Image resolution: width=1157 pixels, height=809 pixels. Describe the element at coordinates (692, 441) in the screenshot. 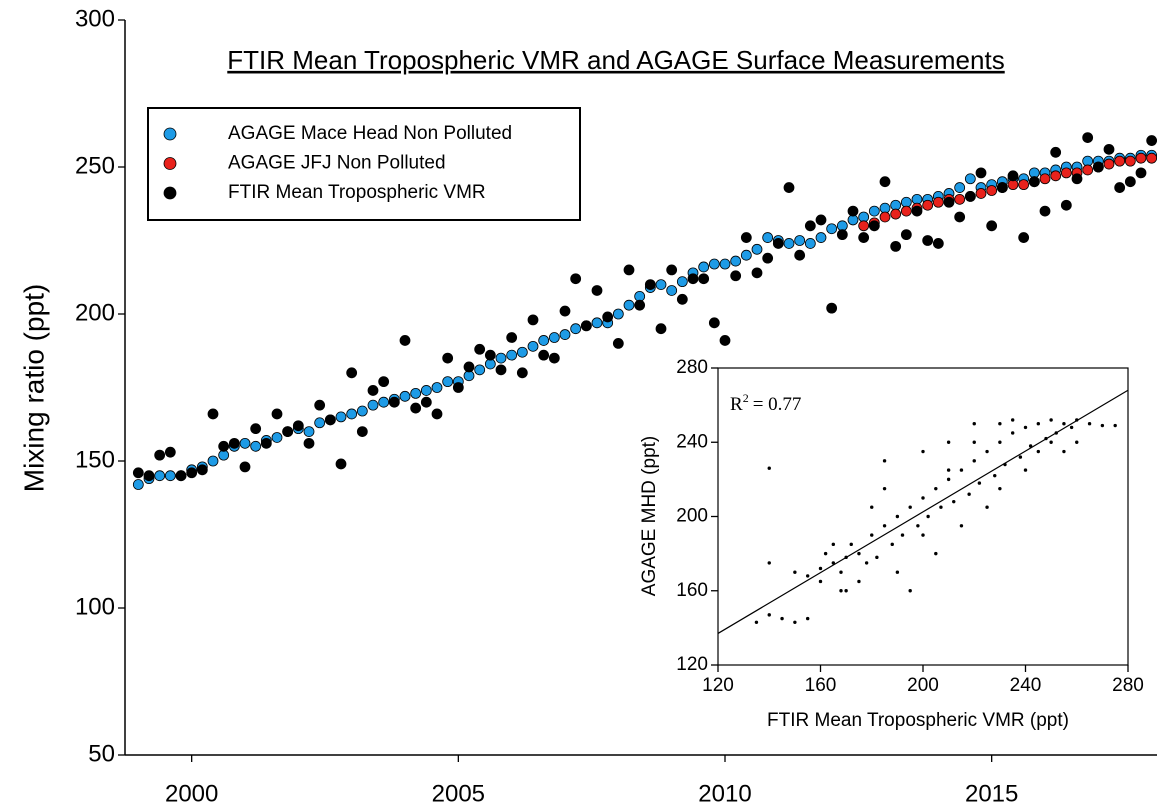

I see `y-tick-label: 240` at that location.